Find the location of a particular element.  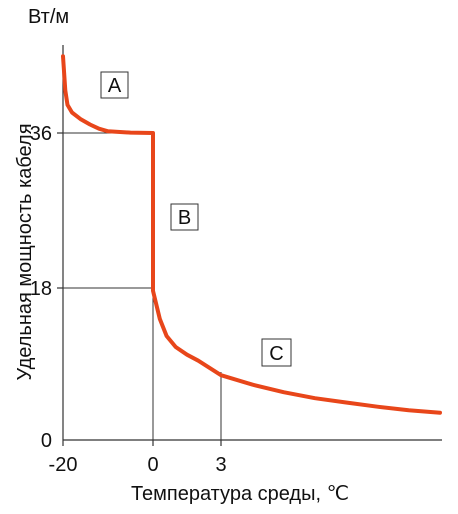

y-unit-label: Вт/м is located at coordinates (48, 17).